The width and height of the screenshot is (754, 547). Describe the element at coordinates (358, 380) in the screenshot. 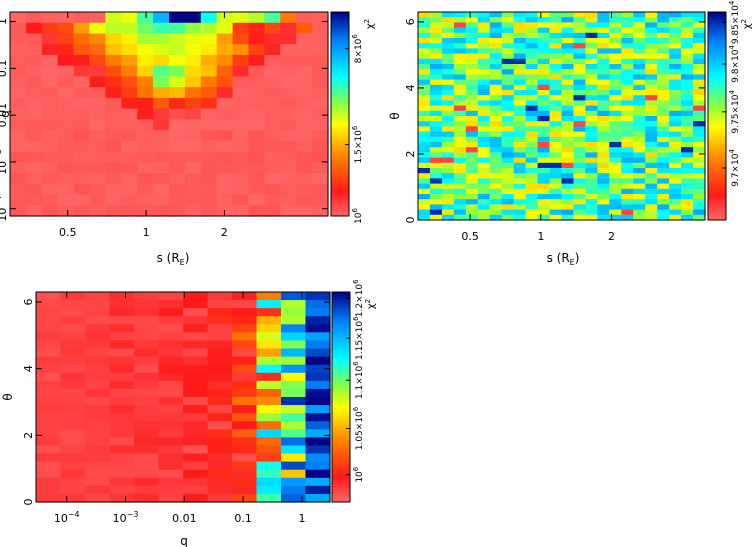

I see `colorbar-tick-label: 1.1×106` at that location.